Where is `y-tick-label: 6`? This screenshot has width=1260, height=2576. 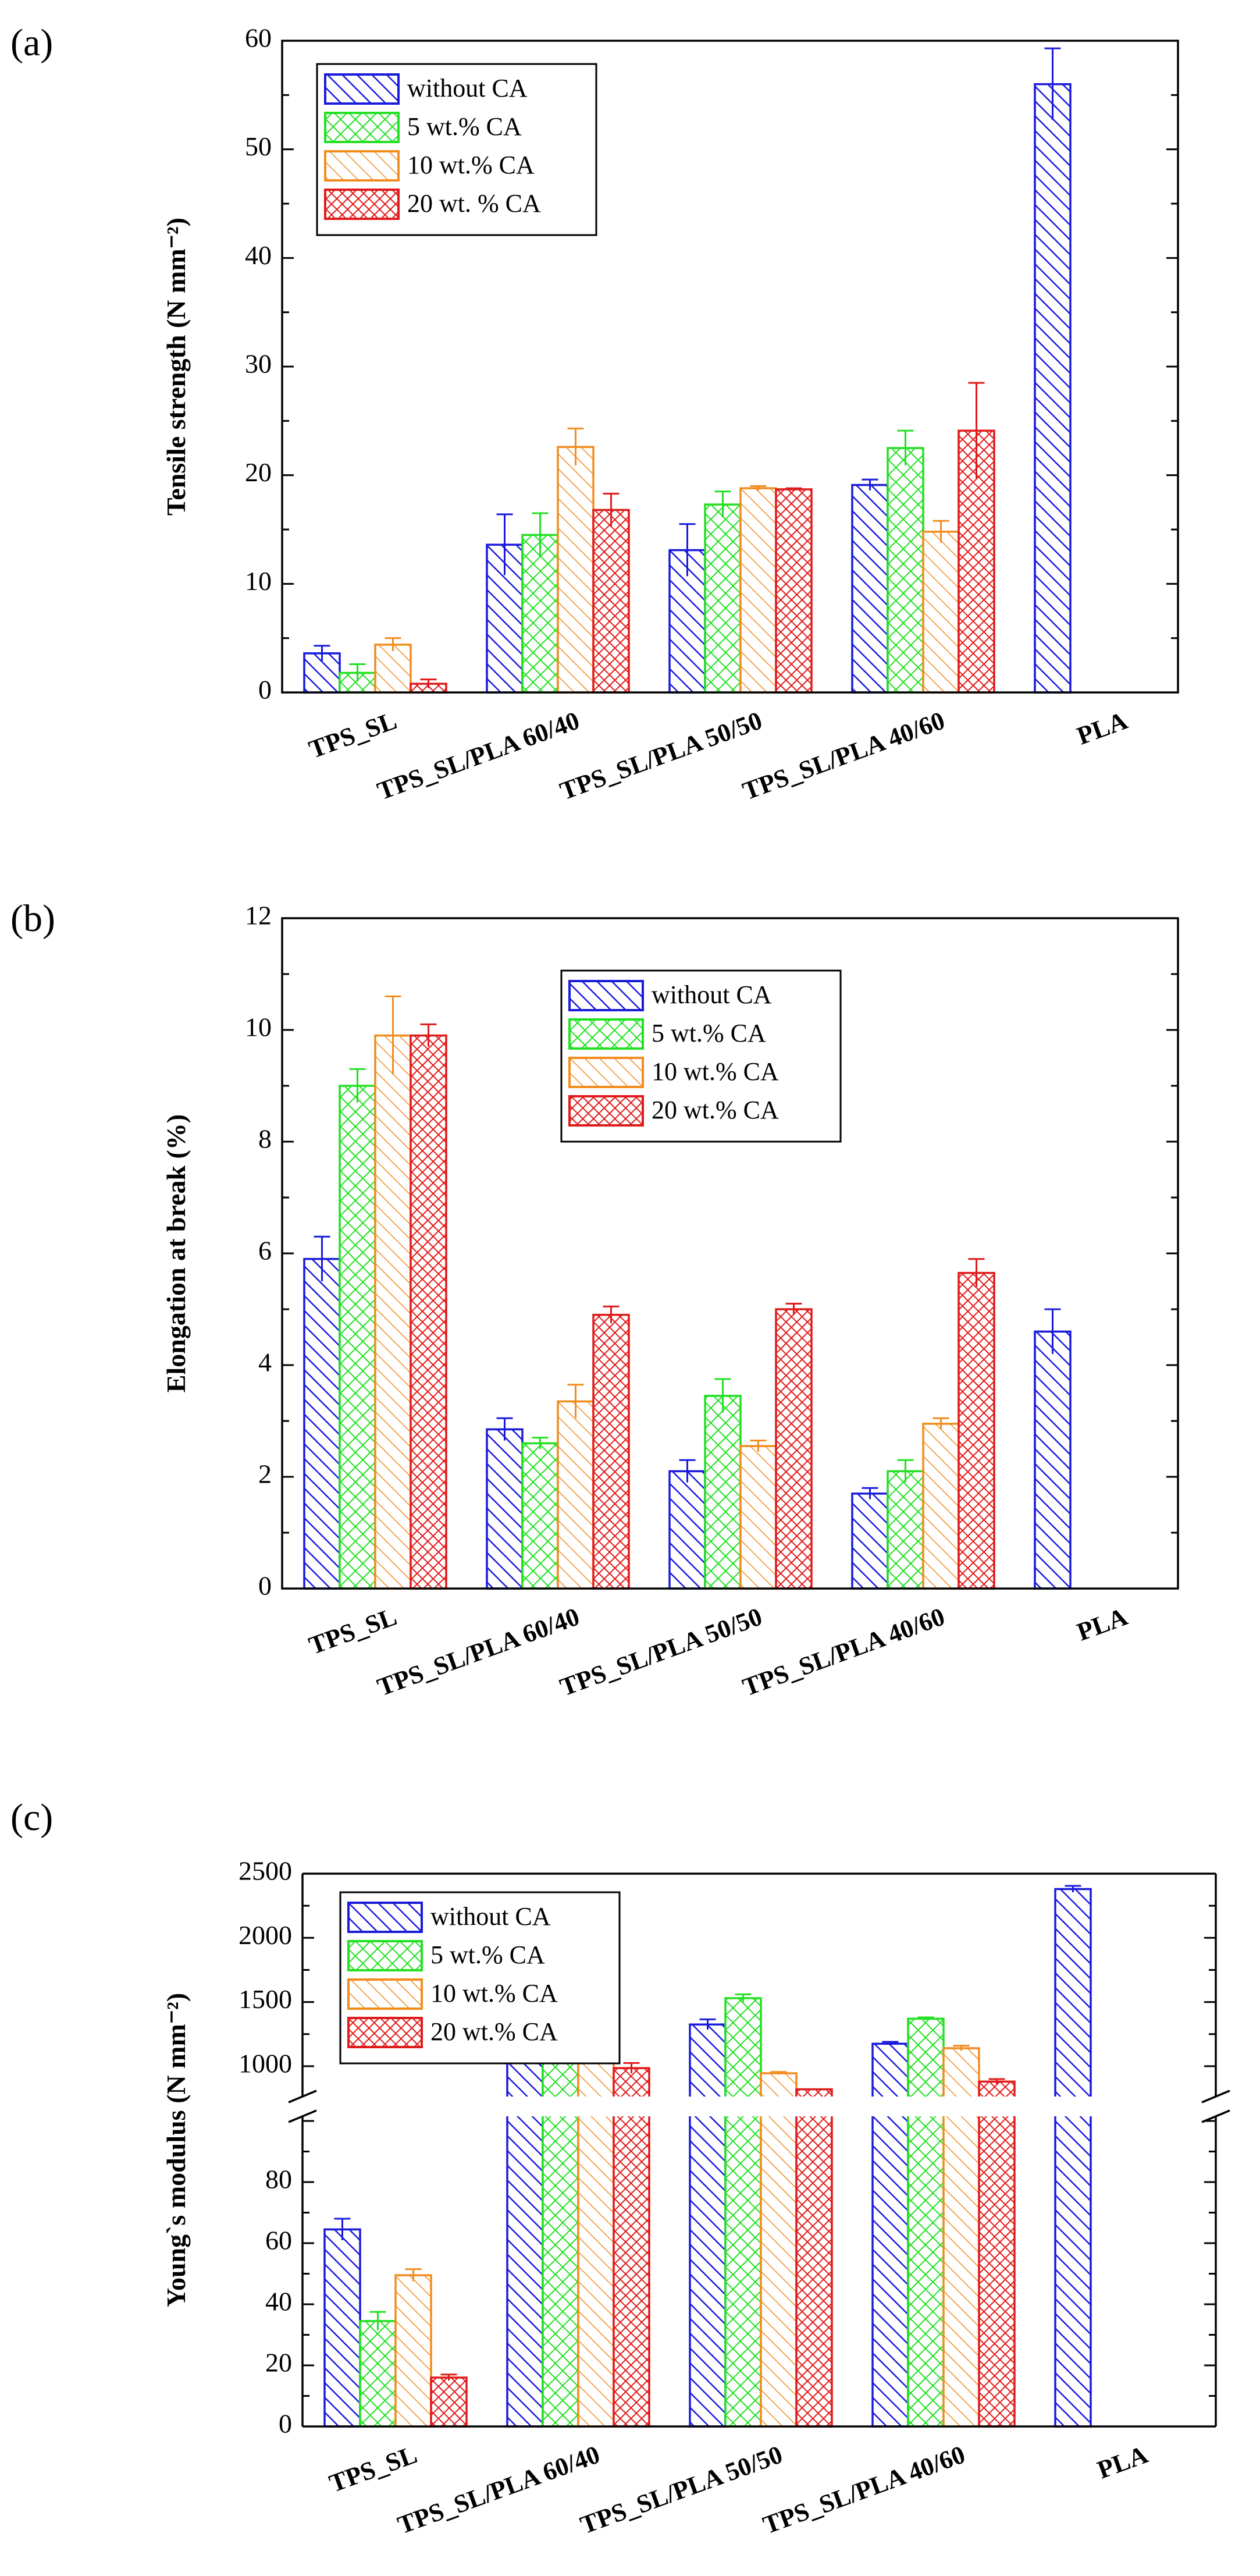 y-tick-label: 6 is located at coordinates (265, 1251).